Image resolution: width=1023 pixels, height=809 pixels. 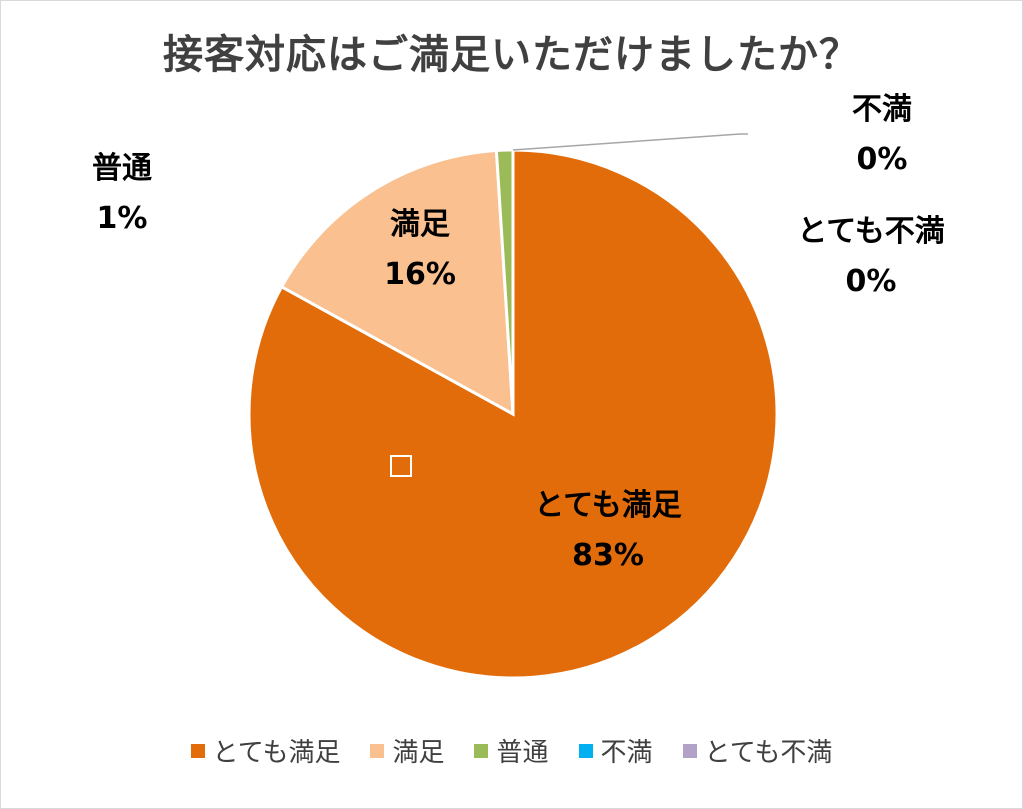 I want to click on legend-label: 満足, so click(x=418, y=753).